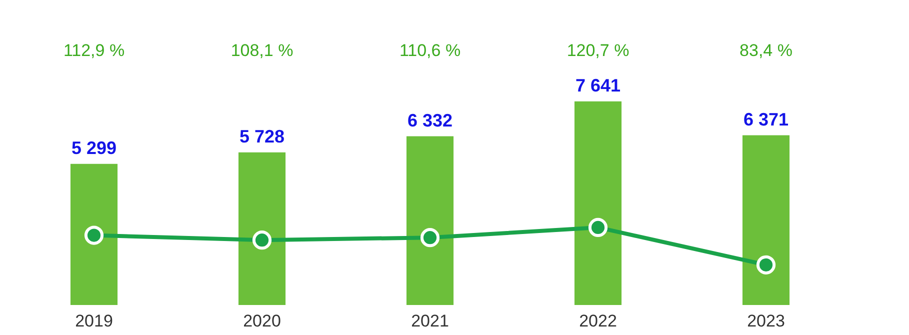  What do you see at coordinates (598, 50) in the screenshot?
I see `data-label: 120,7 %` at bounding box center [598, 50].